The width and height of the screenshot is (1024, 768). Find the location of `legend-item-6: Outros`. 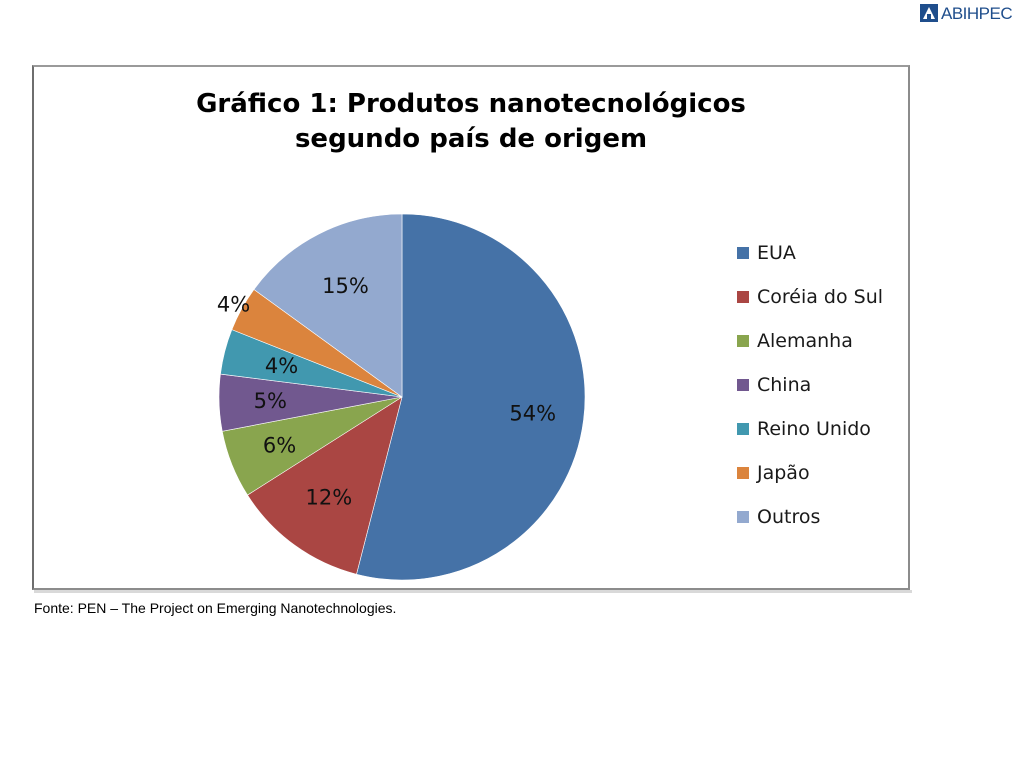

legend-item-6: Outros is located at coordinates (822, 517).